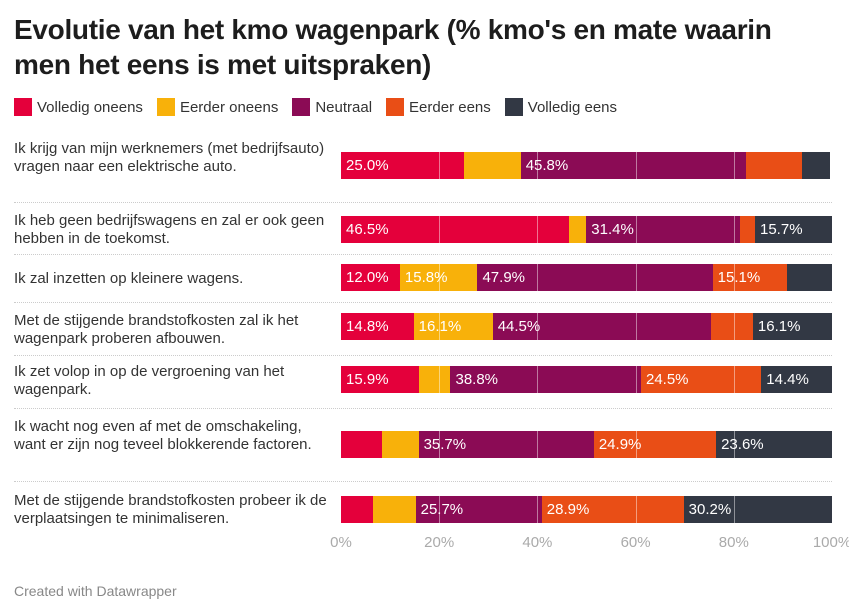 This screenshot has width=849, height=614. I want to click on bar-row: 35.7% 24.9% 23.6%, so click(586, 444).